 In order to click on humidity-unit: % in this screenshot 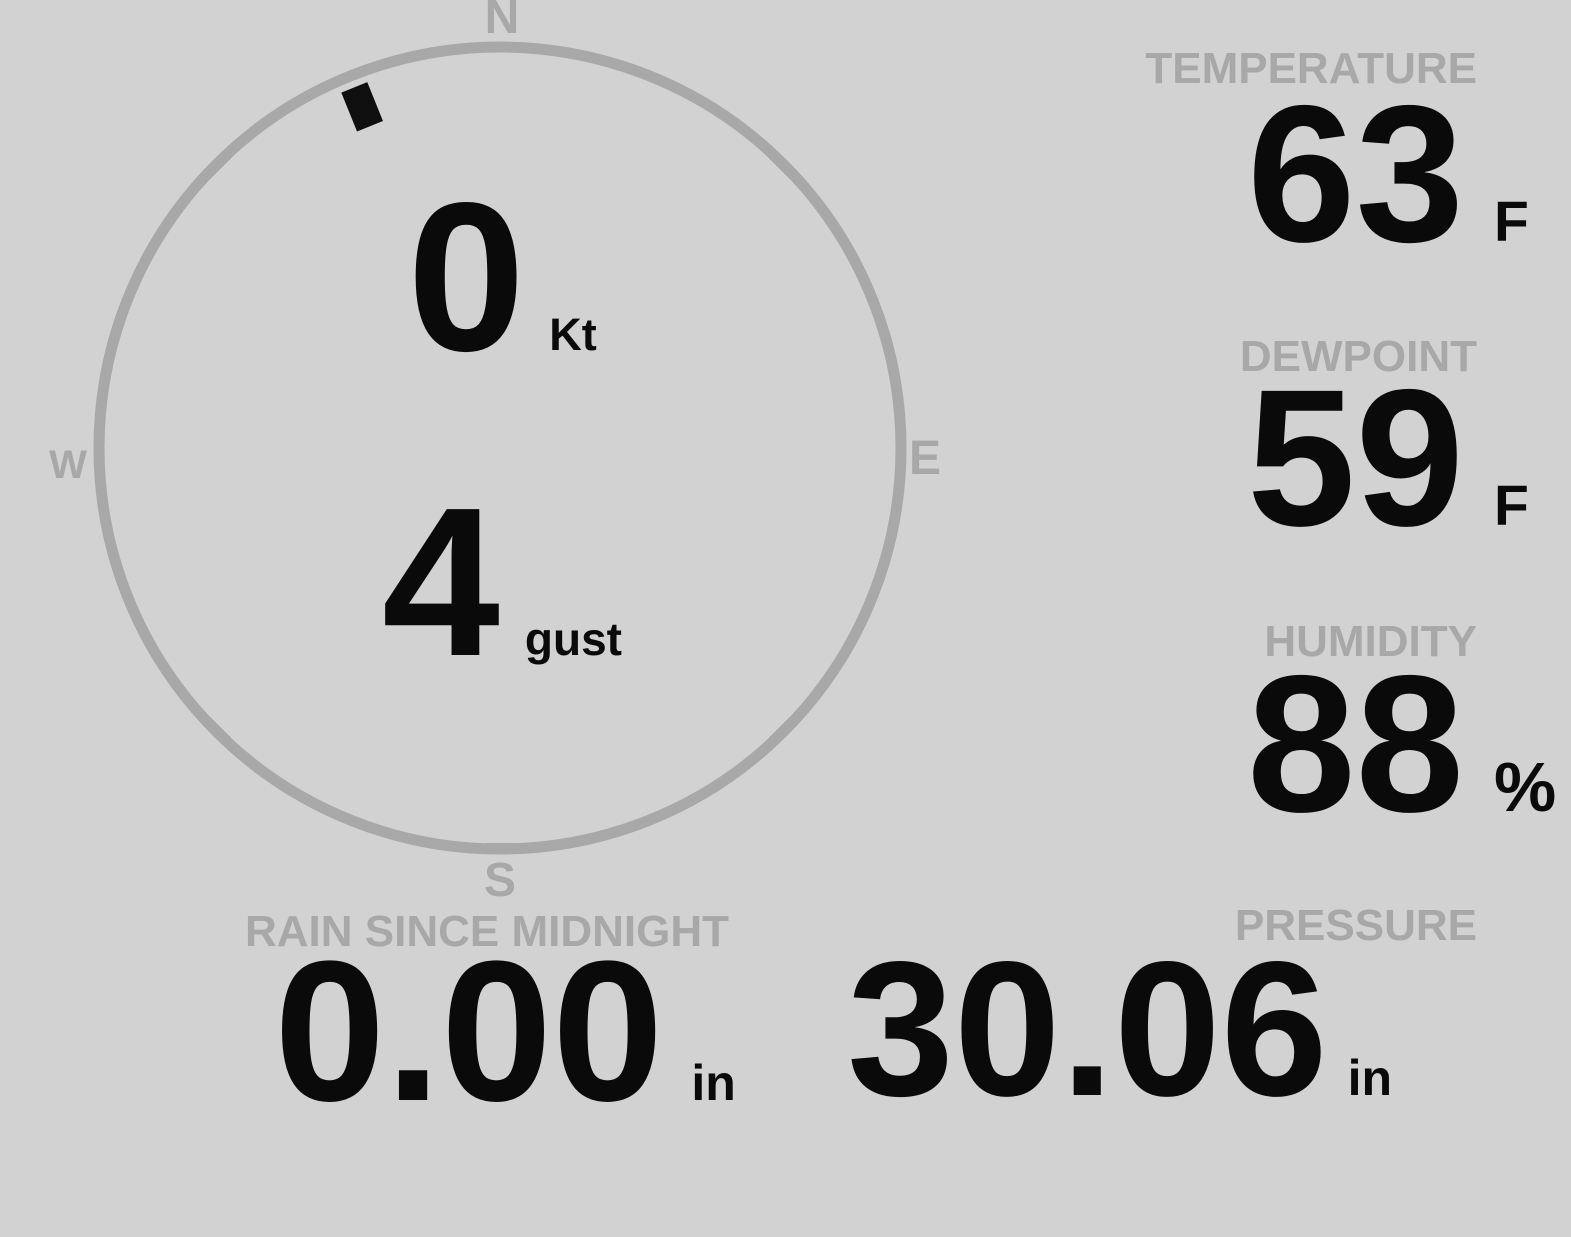, I will do `click(1525, 787)`.